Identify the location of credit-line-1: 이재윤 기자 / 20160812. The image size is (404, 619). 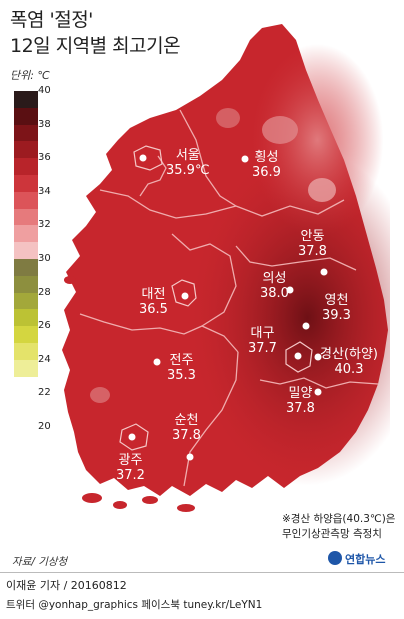
(66, 585).